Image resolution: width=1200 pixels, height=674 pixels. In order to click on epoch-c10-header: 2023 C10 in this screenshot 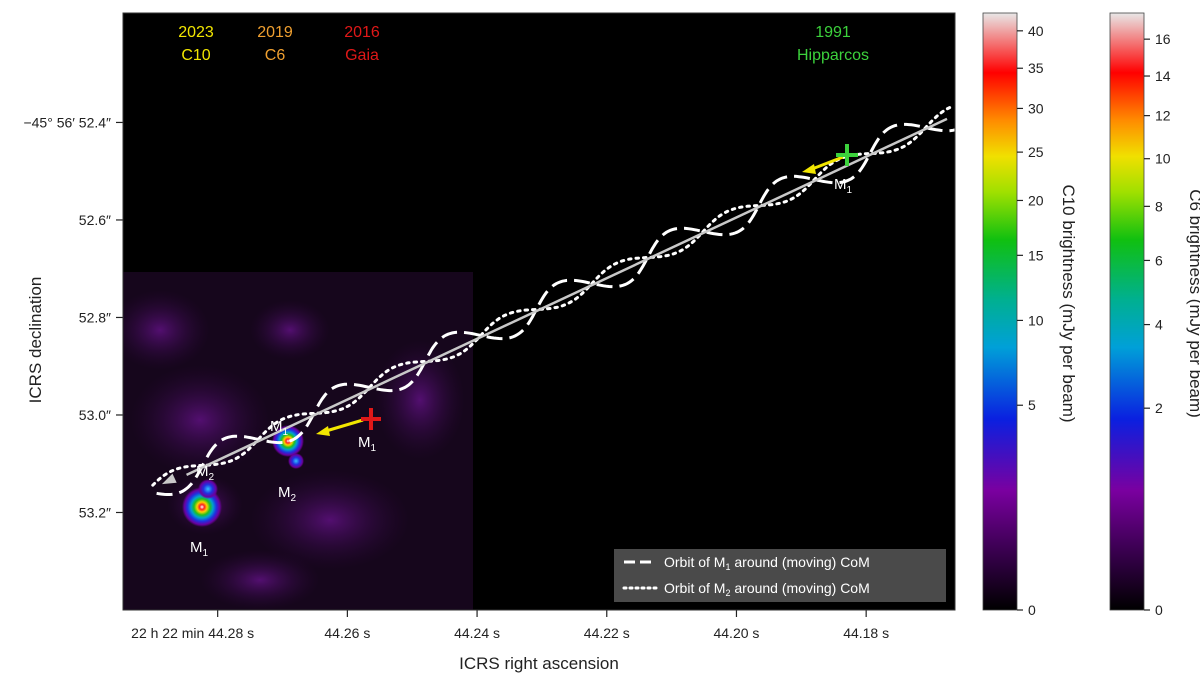, I will do `click(196, 44)`.